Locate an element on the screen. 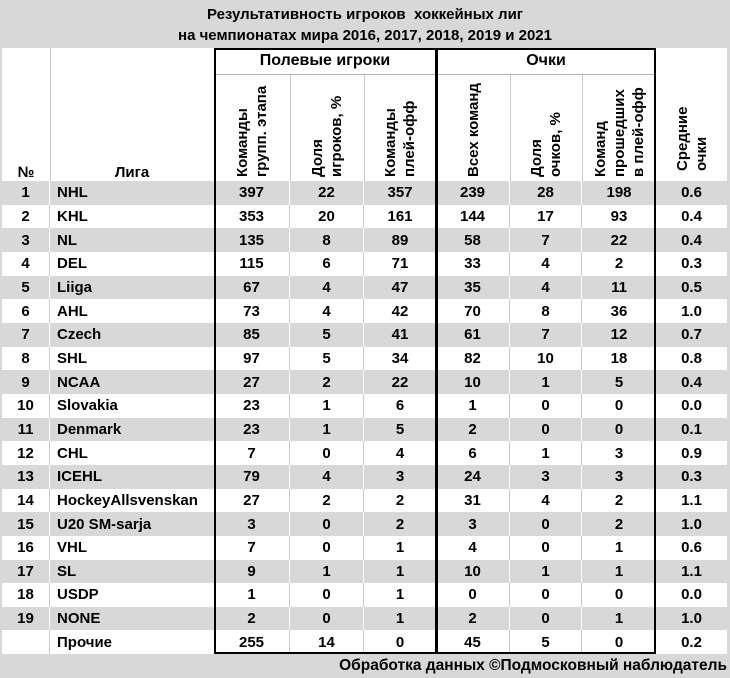  cell-teams-group-stage: 2 is located at coordinates (252, 618).